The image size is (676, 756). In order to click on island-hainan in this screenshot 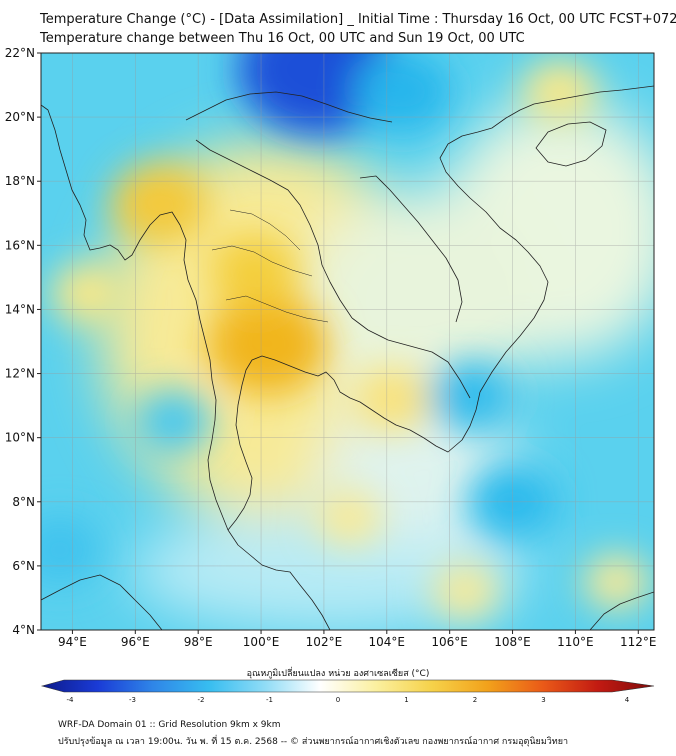, I will do `click(571, 144)`.